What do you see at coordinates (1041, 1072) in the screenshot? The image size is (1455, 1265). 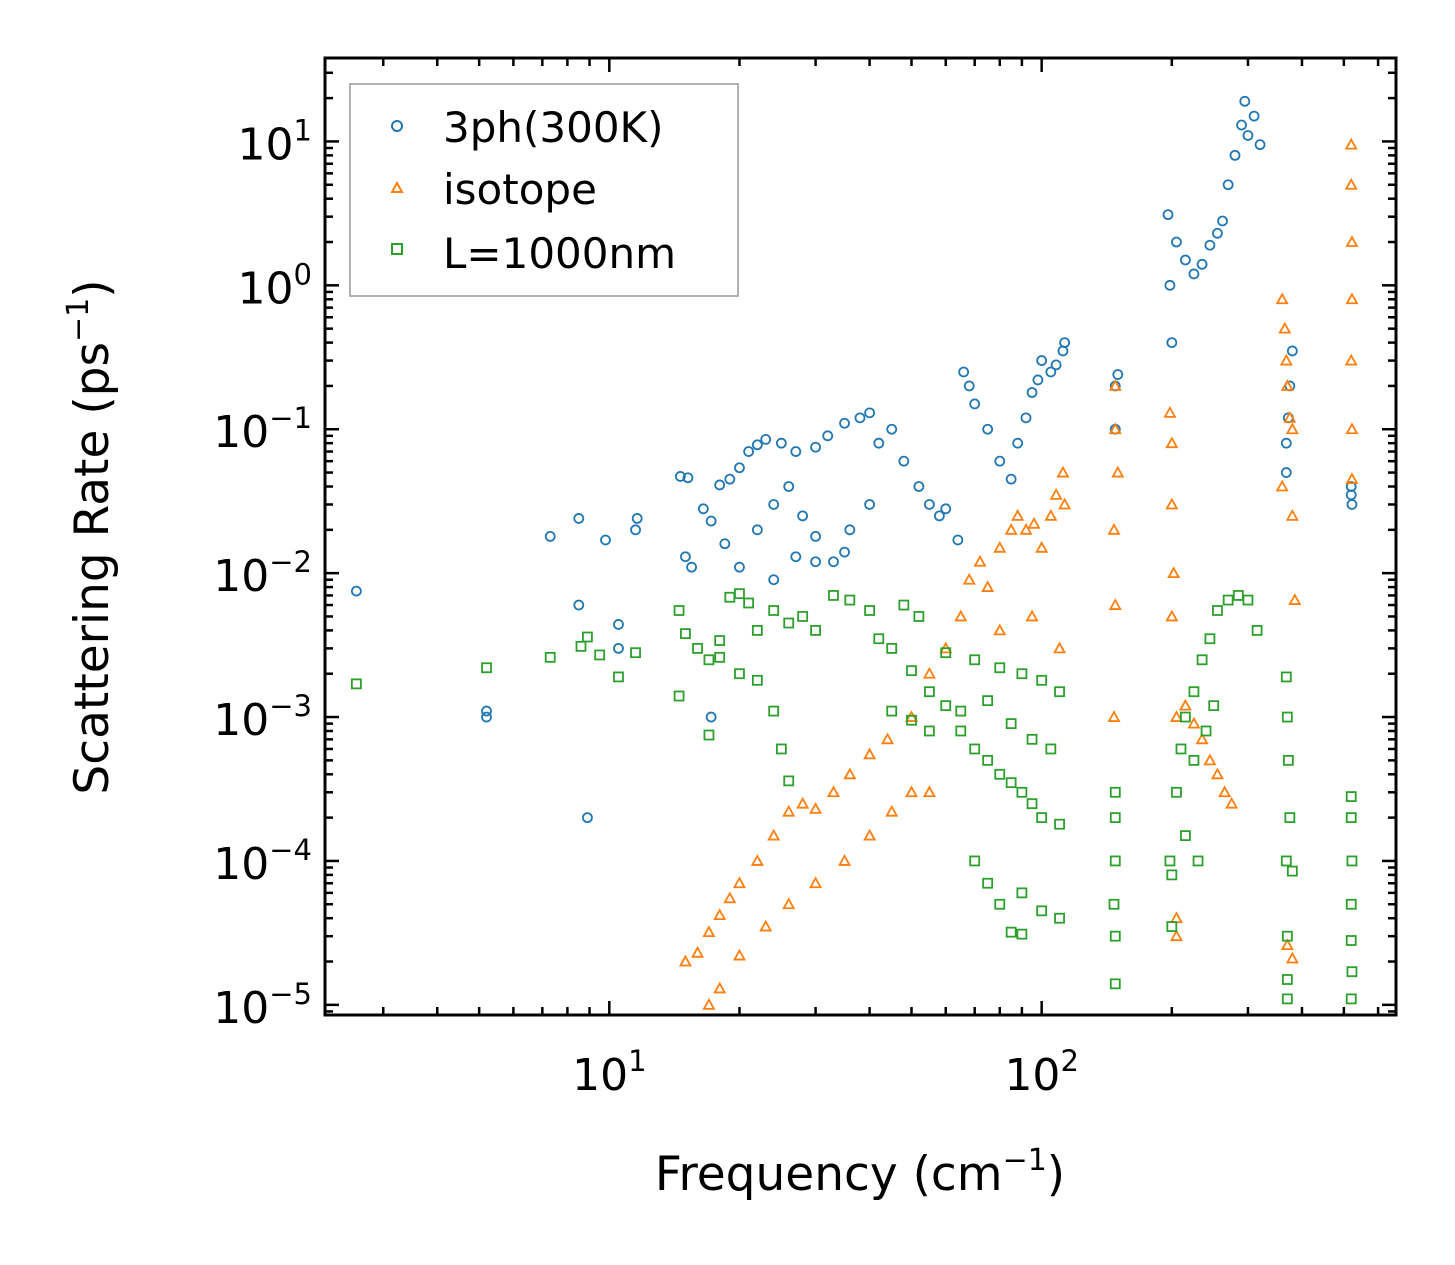 I see `x-tick-label: 102` at bounding box center [1041, 1072].